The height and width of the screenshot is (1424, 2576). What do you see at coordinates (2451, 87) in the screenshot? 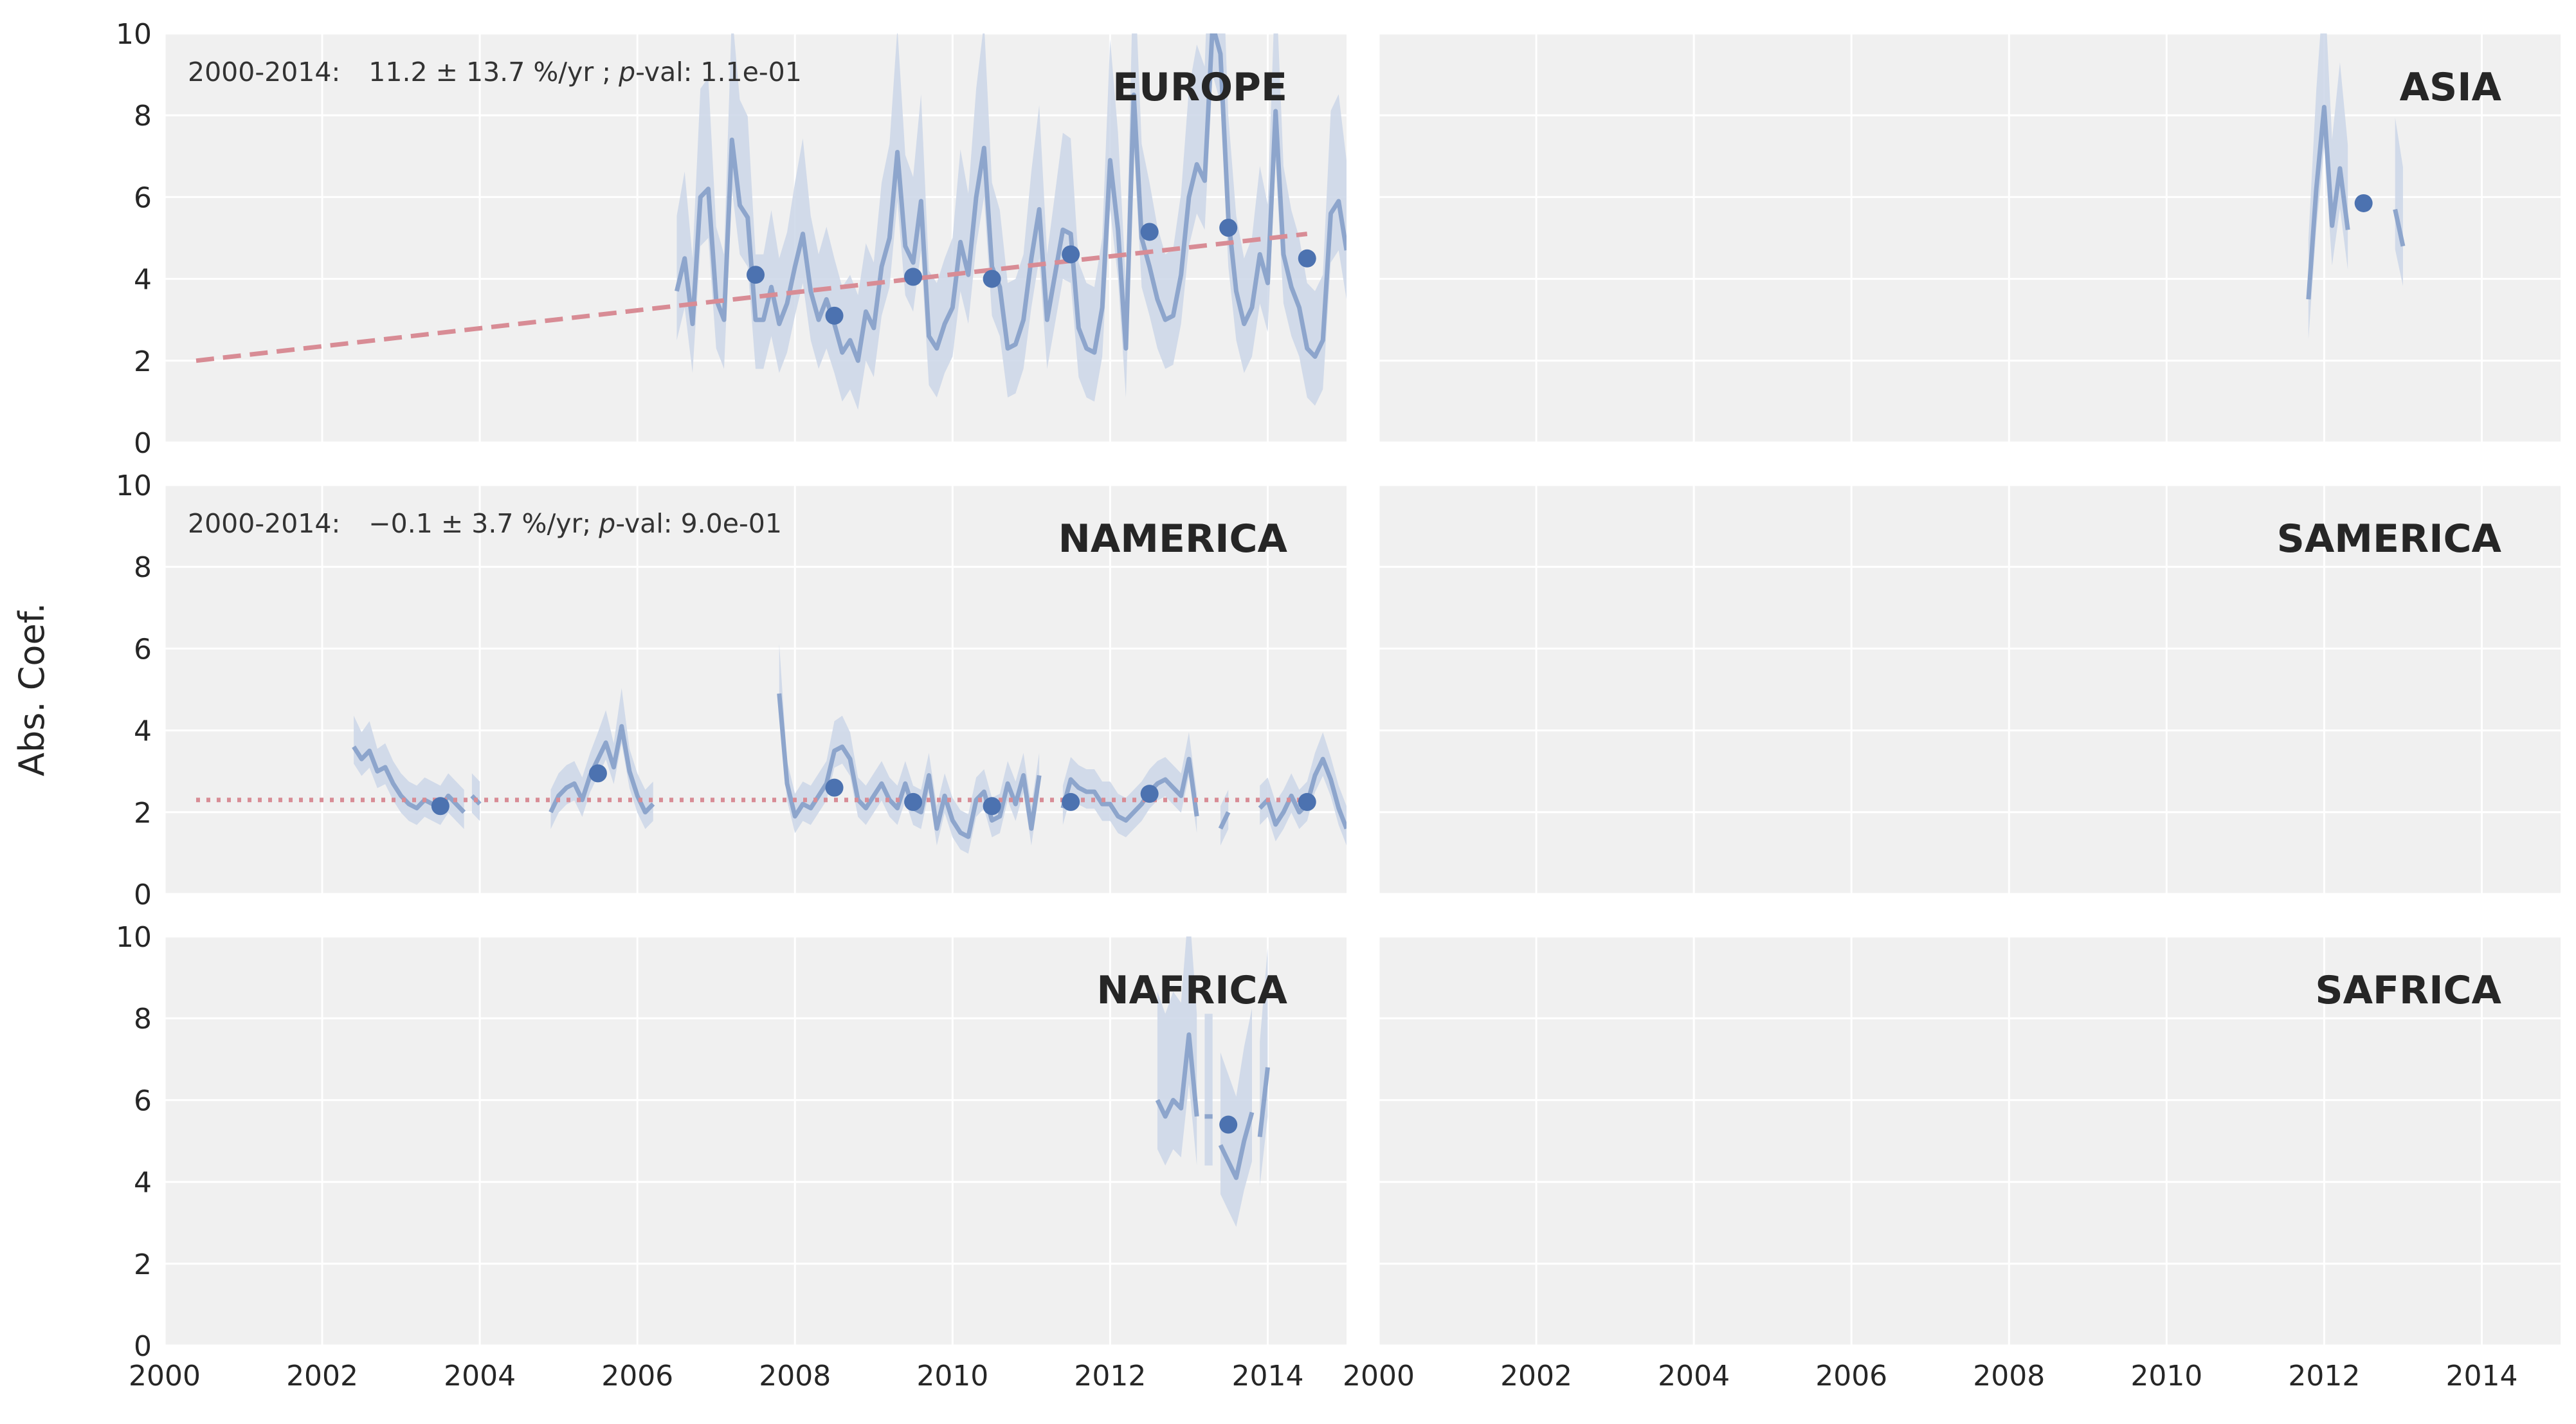
I see `region-label: ASIA` at bounding box center [2451, 87].